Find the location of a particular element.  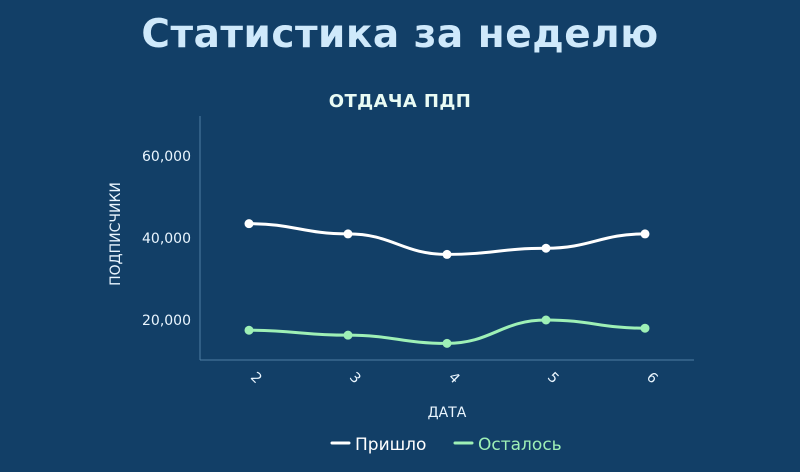

y-tick-label: 60,000 is located at coordinates (166, 157).